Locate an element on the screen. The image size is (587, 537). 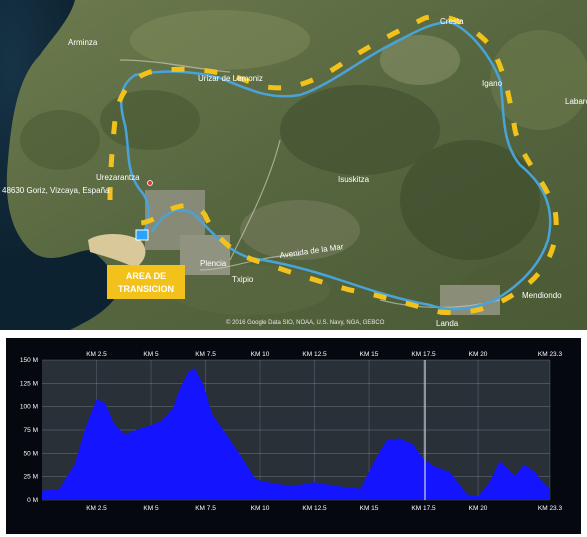
y-tick-label: 75 M is located at coordinates (31, 430).